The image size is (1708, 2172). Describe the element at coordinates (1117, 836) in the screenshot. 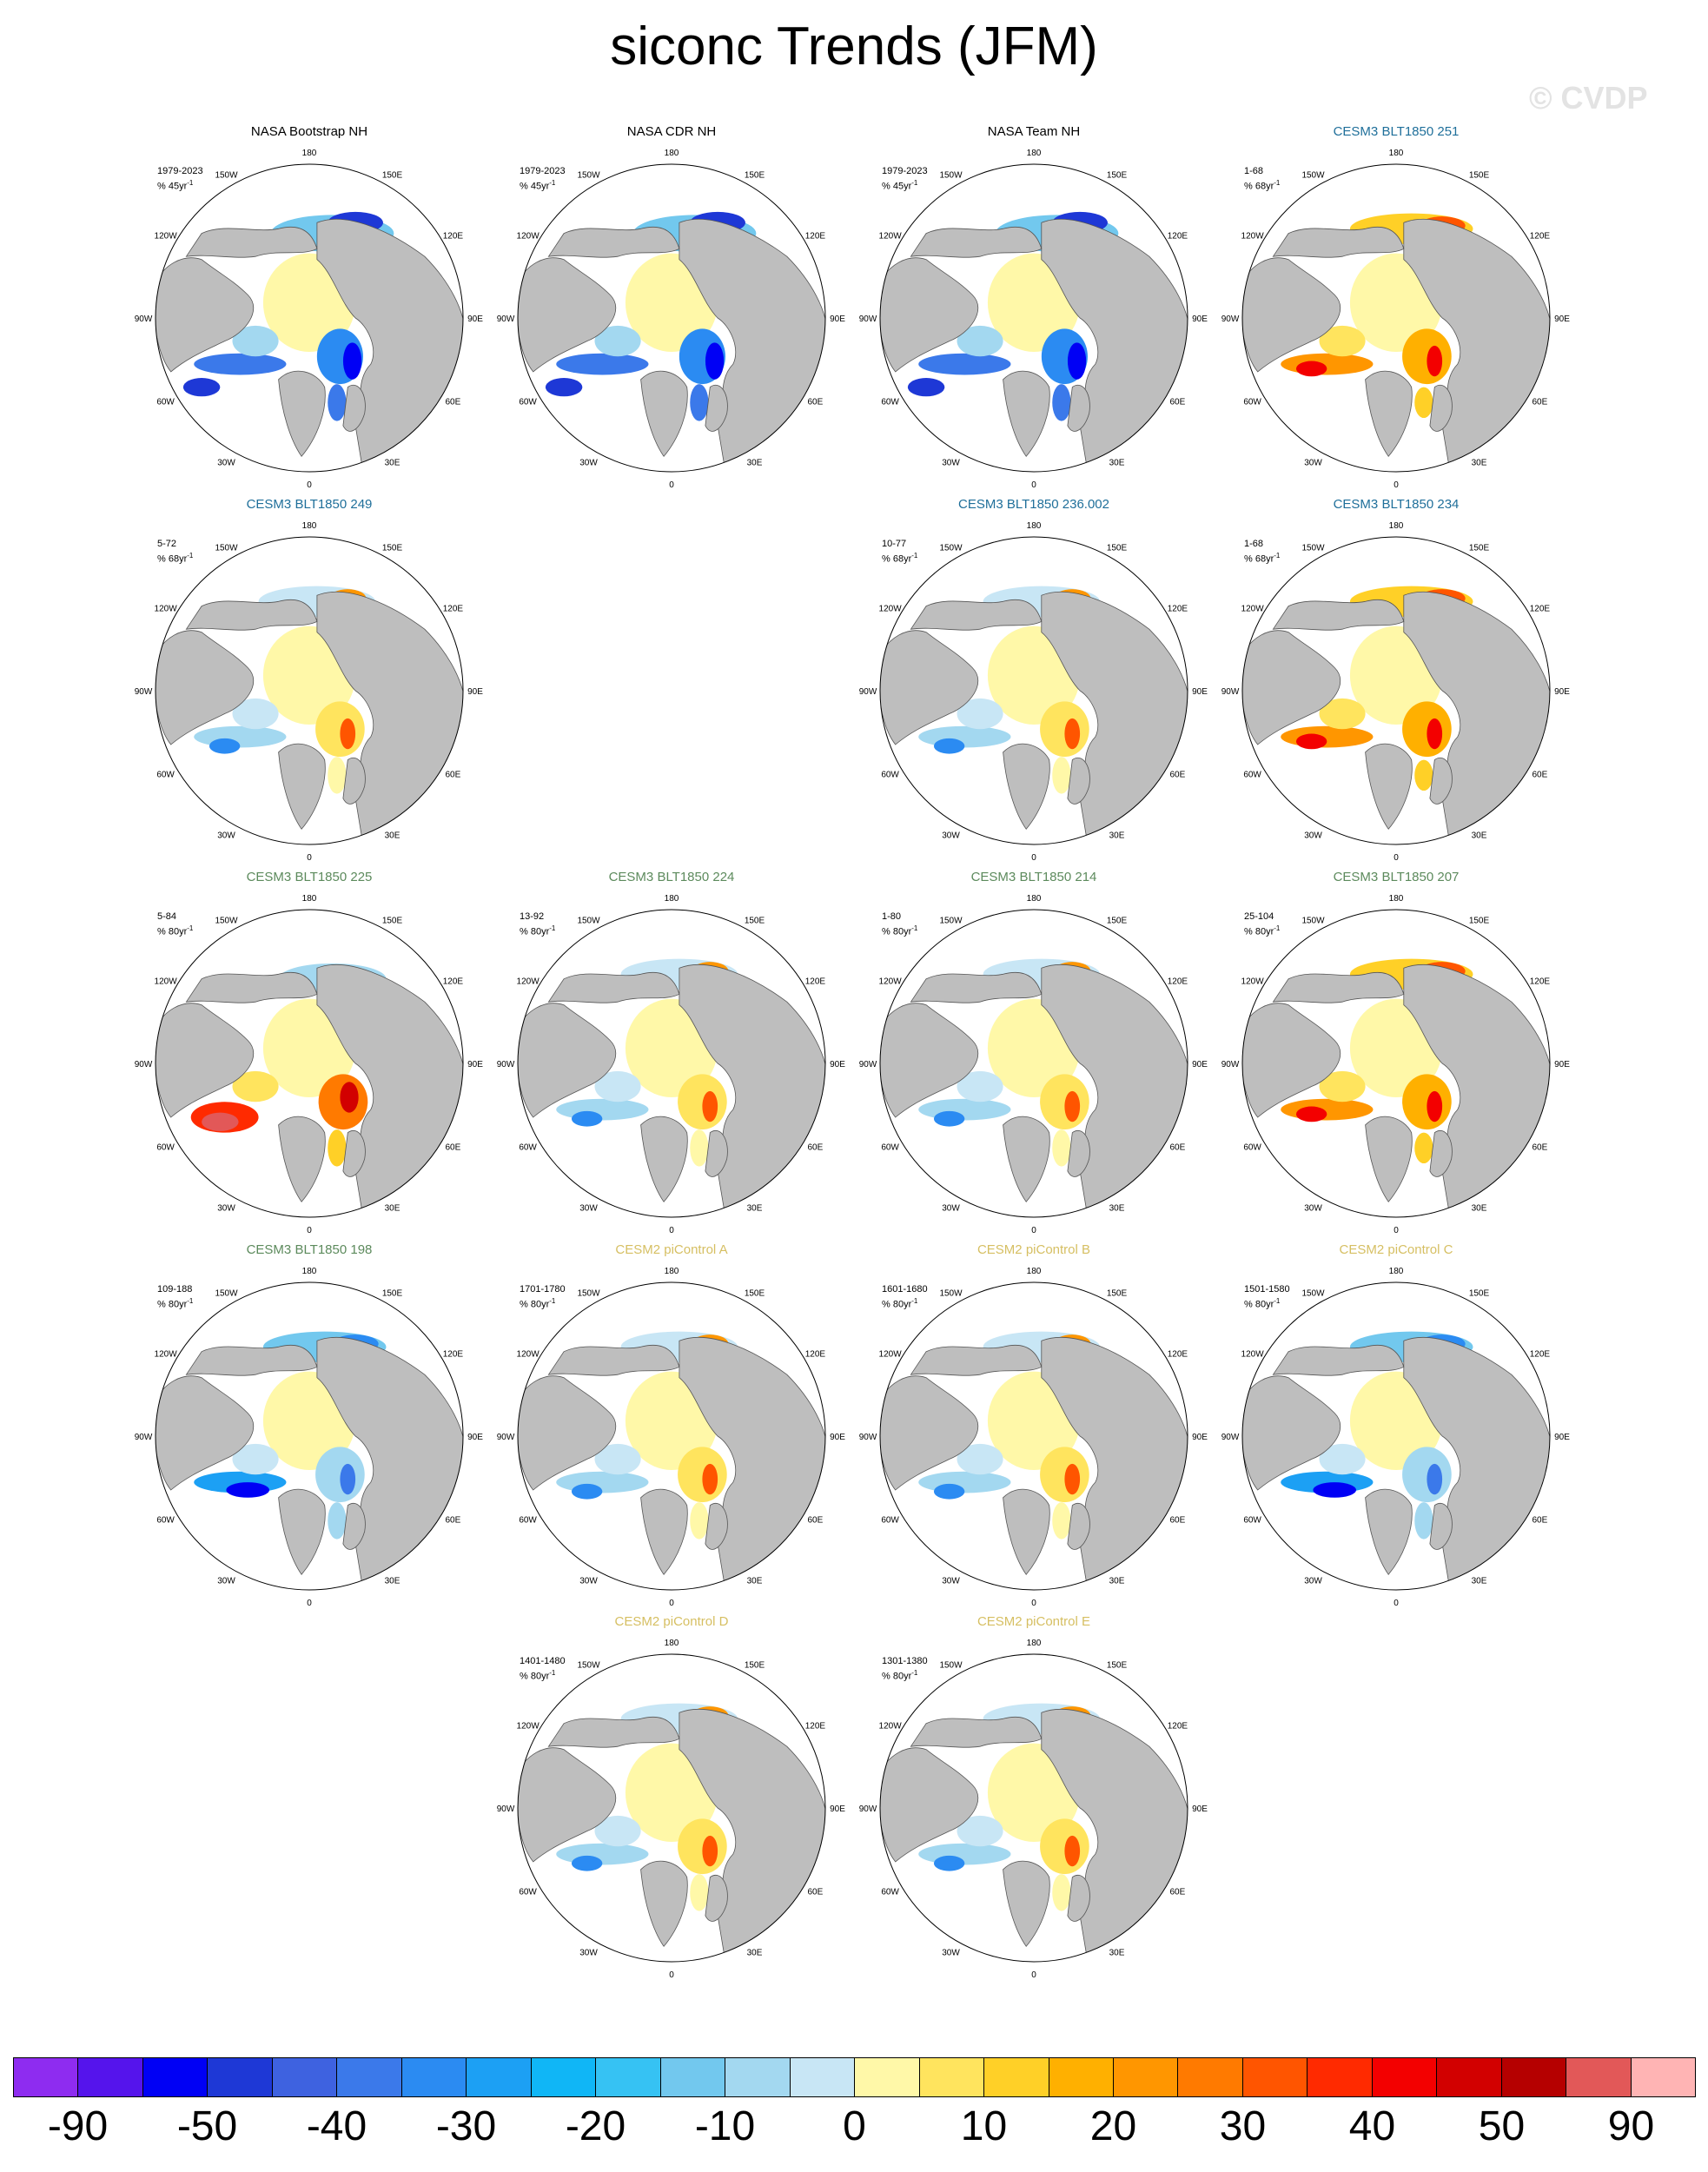

I see `longitude-label: 30E` at that location.